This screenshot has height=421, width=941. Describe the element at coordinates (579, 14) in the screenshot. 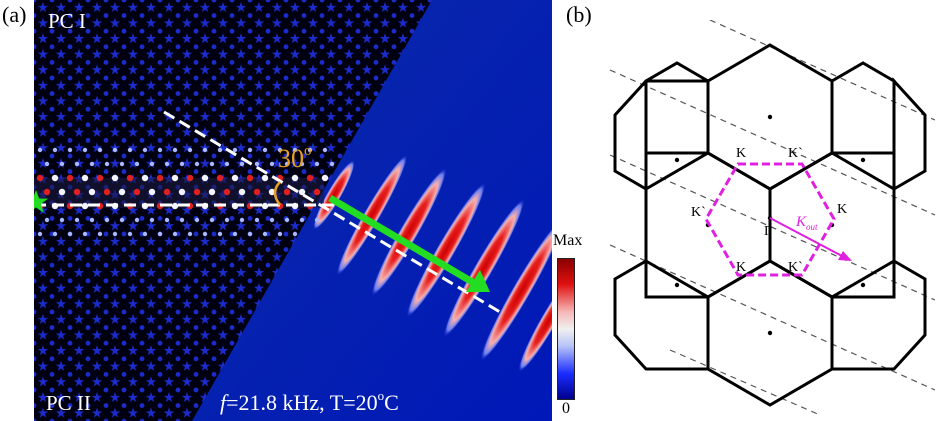

I see `panel-b-label: (b)` at that location.